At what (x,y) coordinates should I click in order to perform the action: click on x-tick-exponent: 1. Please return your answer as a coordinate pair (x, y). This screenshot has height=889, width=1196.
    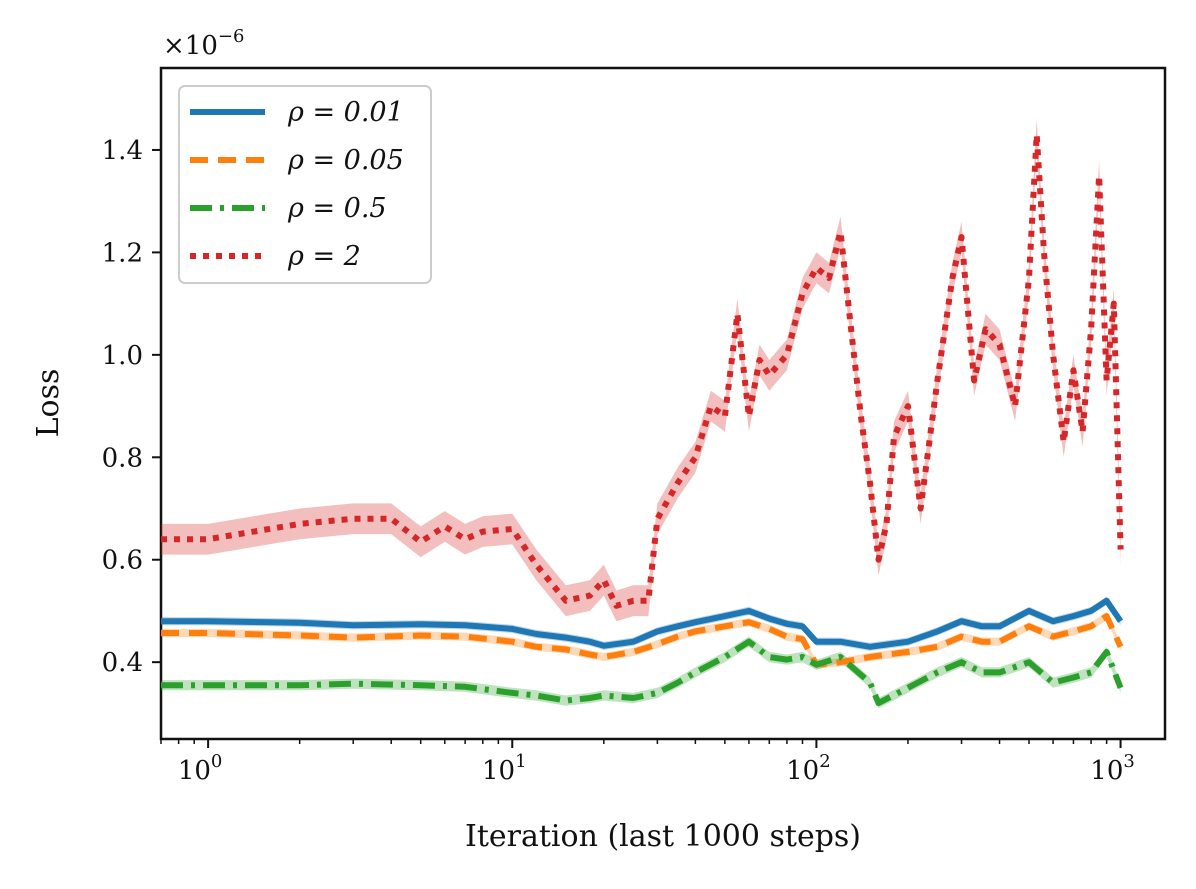
    Looking at the image, I should click on (520, 761).